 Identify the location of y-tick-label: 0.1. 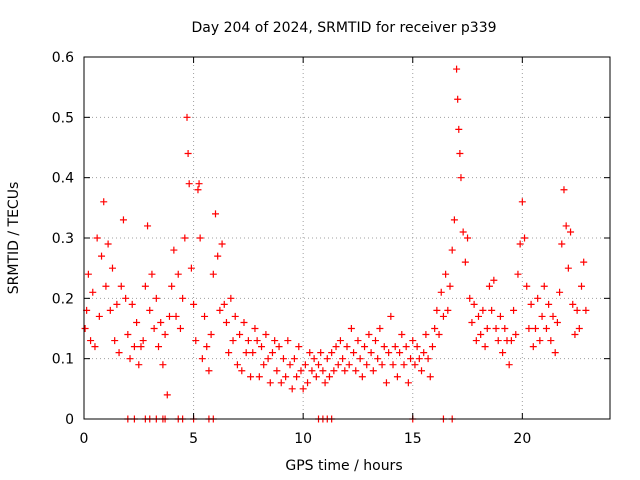
(63, 360).